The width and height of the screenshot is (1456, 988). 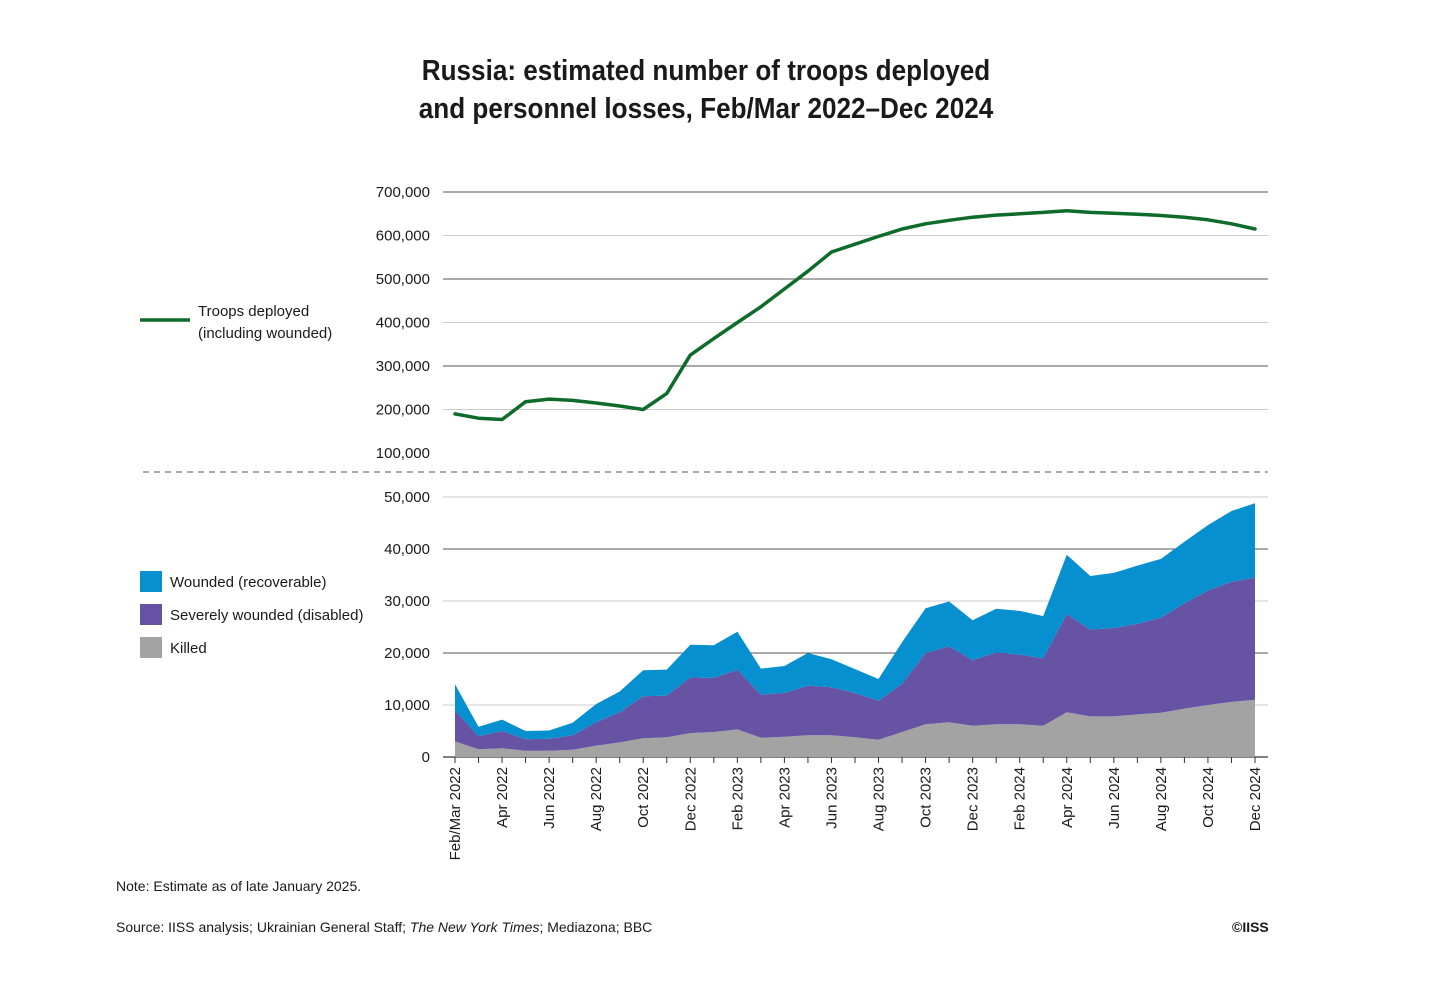 What do you see at coordinates (1255, 799) in the screenshot?
I see `x-tick-label: Dec 2024` at bounding box center [1255, 799].